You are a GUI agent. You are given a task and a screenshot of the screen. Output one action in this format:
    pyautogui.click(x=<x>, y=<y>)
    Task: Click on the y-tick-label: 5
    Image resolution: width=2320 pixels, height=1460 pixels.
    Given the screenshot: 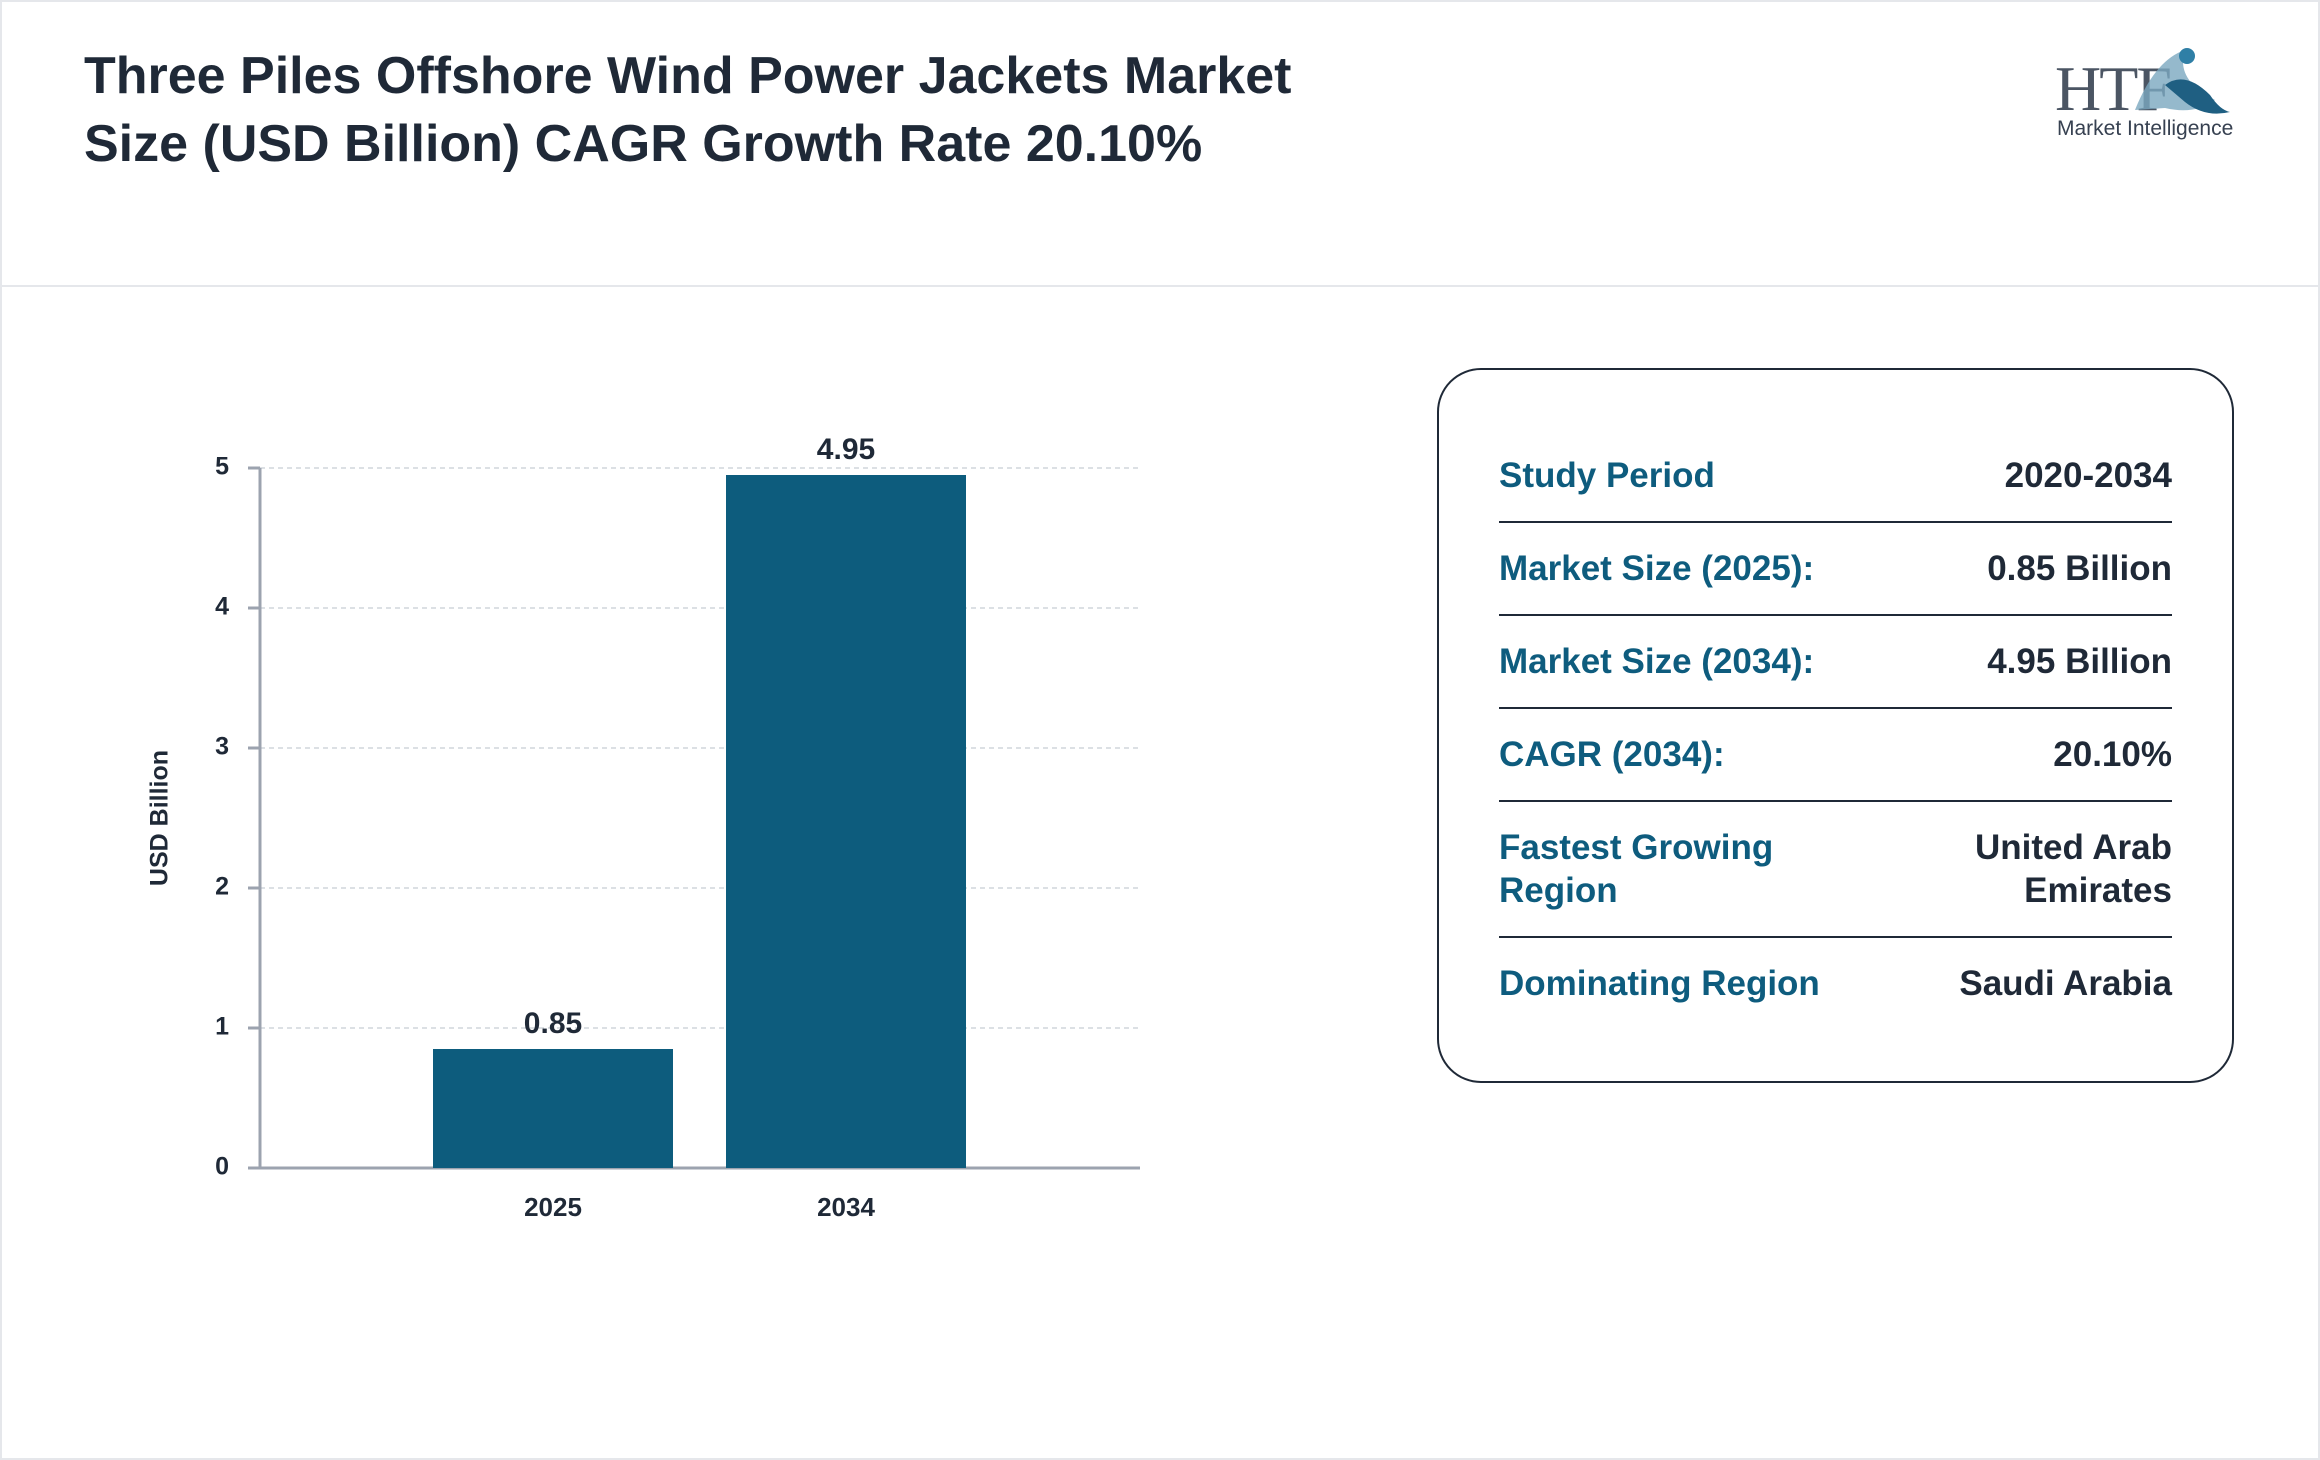 What is the action you would take?
    pyautogui.click(x=222, y=467)
    